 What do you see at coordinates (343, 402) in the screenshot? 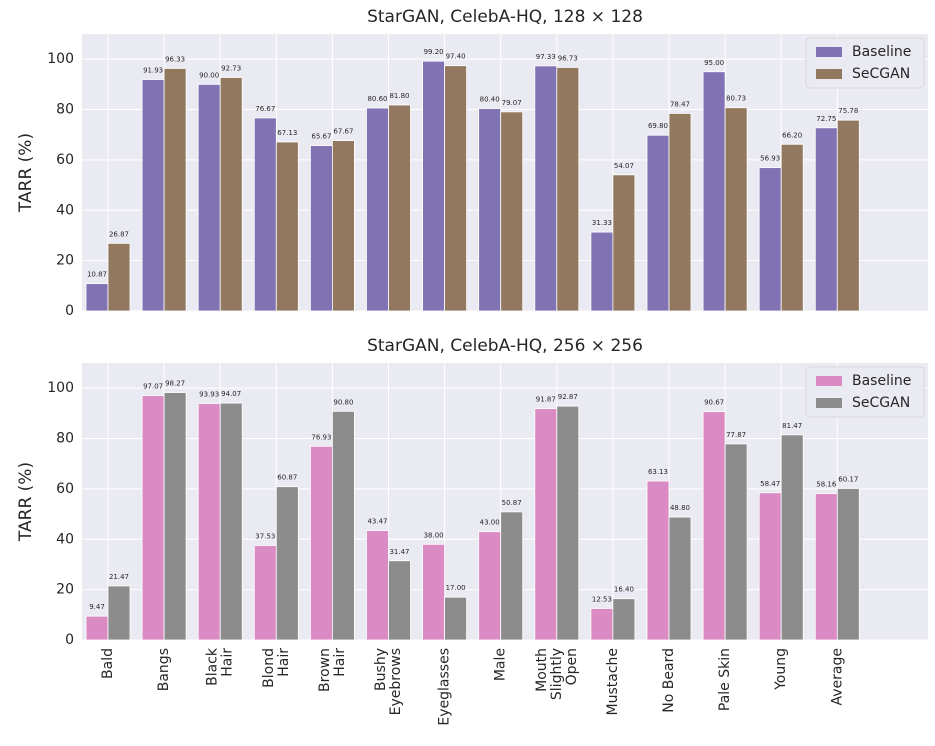
I see `value-label: 90.80` at bounding box center [343, 402].